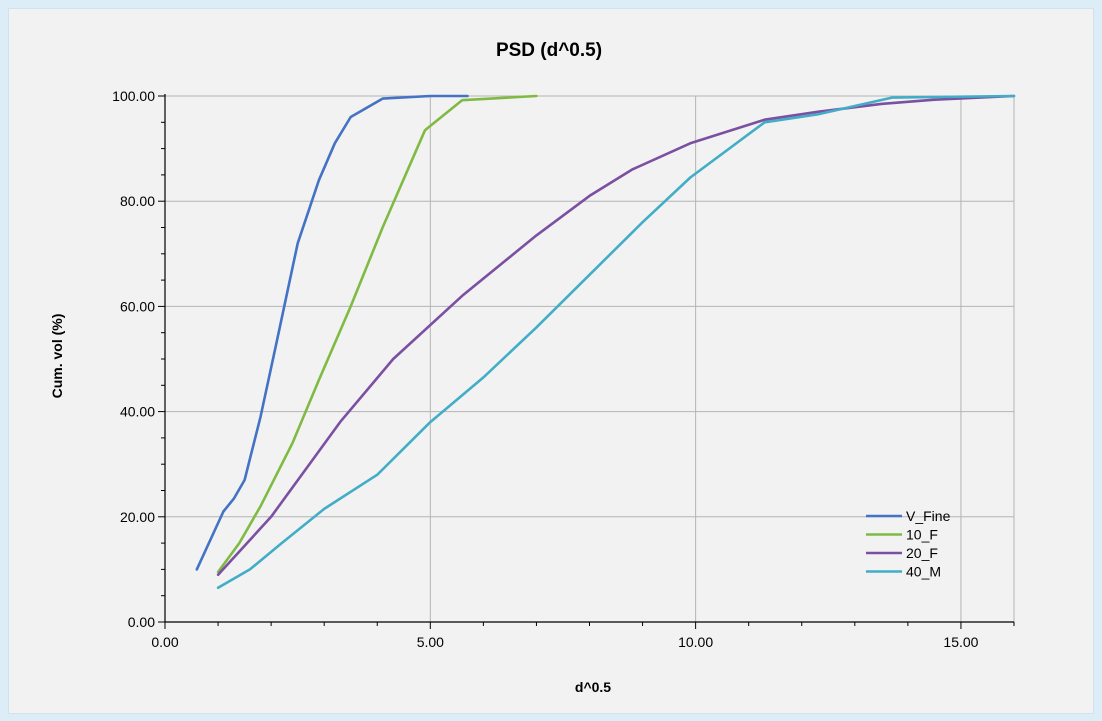 The height and width of the screenshot is (721, 1102). Describe the element at coordinates (928, 516) in the screenshot. I see `legend-label-v-fine: V_Fine` at that location.